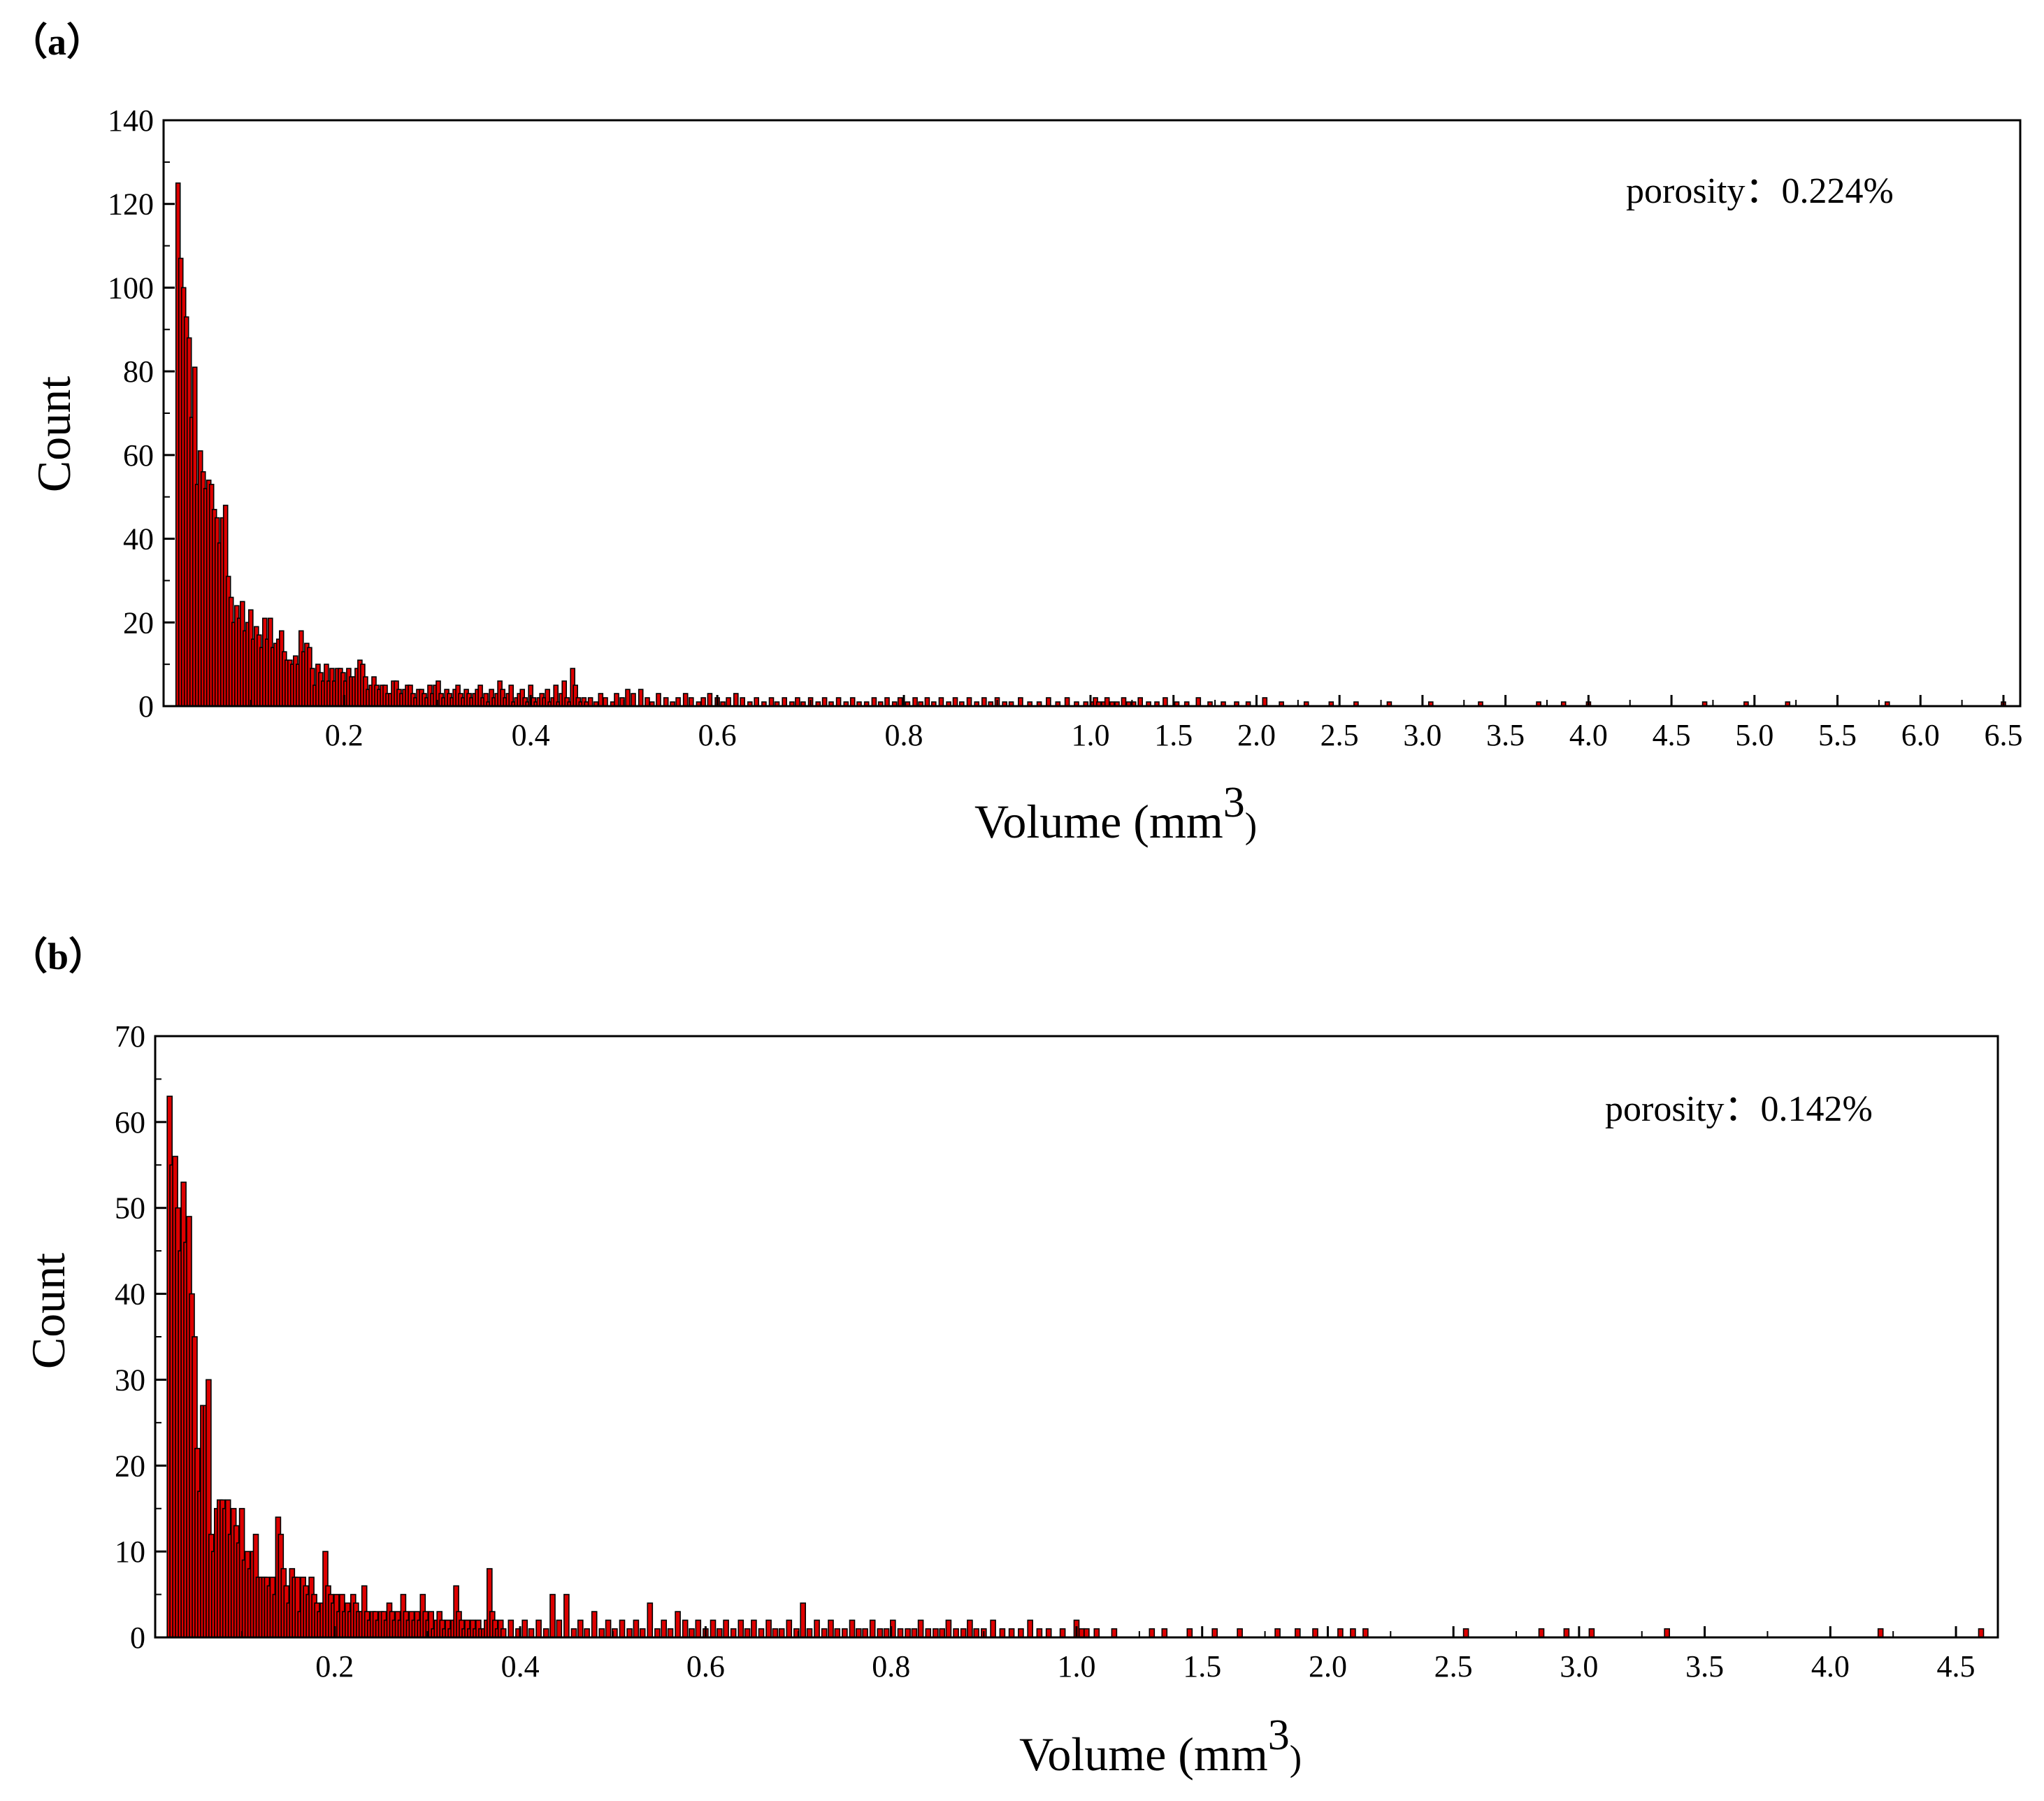  What do you see at coordinates (138, 539) in the screenshot?
I see `y-tick-label: 40` at bounding box center [138, 539].